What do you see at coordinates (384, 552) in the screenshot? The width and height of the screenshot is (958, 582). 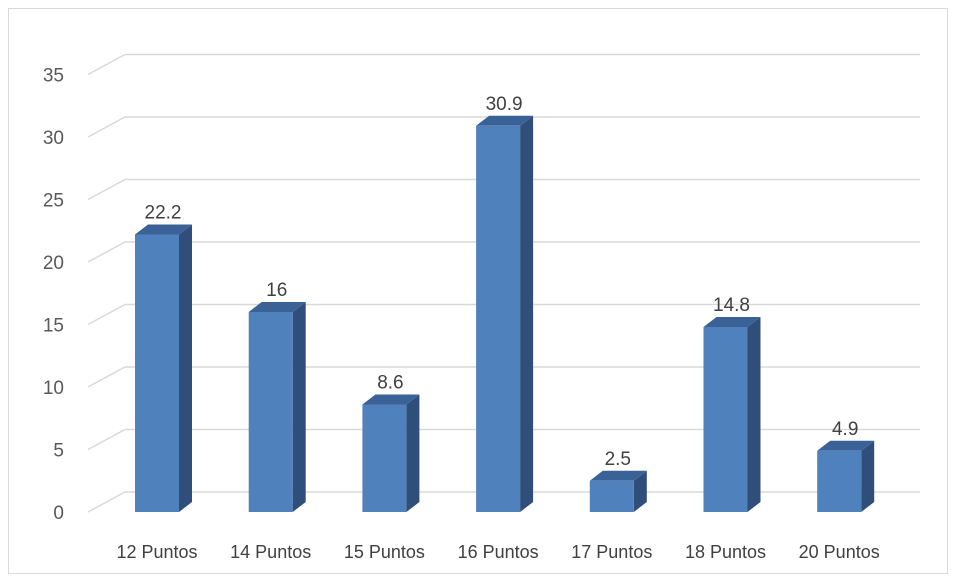 I see `x-tick-label: 15 Puntos` at bounding box center [384, 552].